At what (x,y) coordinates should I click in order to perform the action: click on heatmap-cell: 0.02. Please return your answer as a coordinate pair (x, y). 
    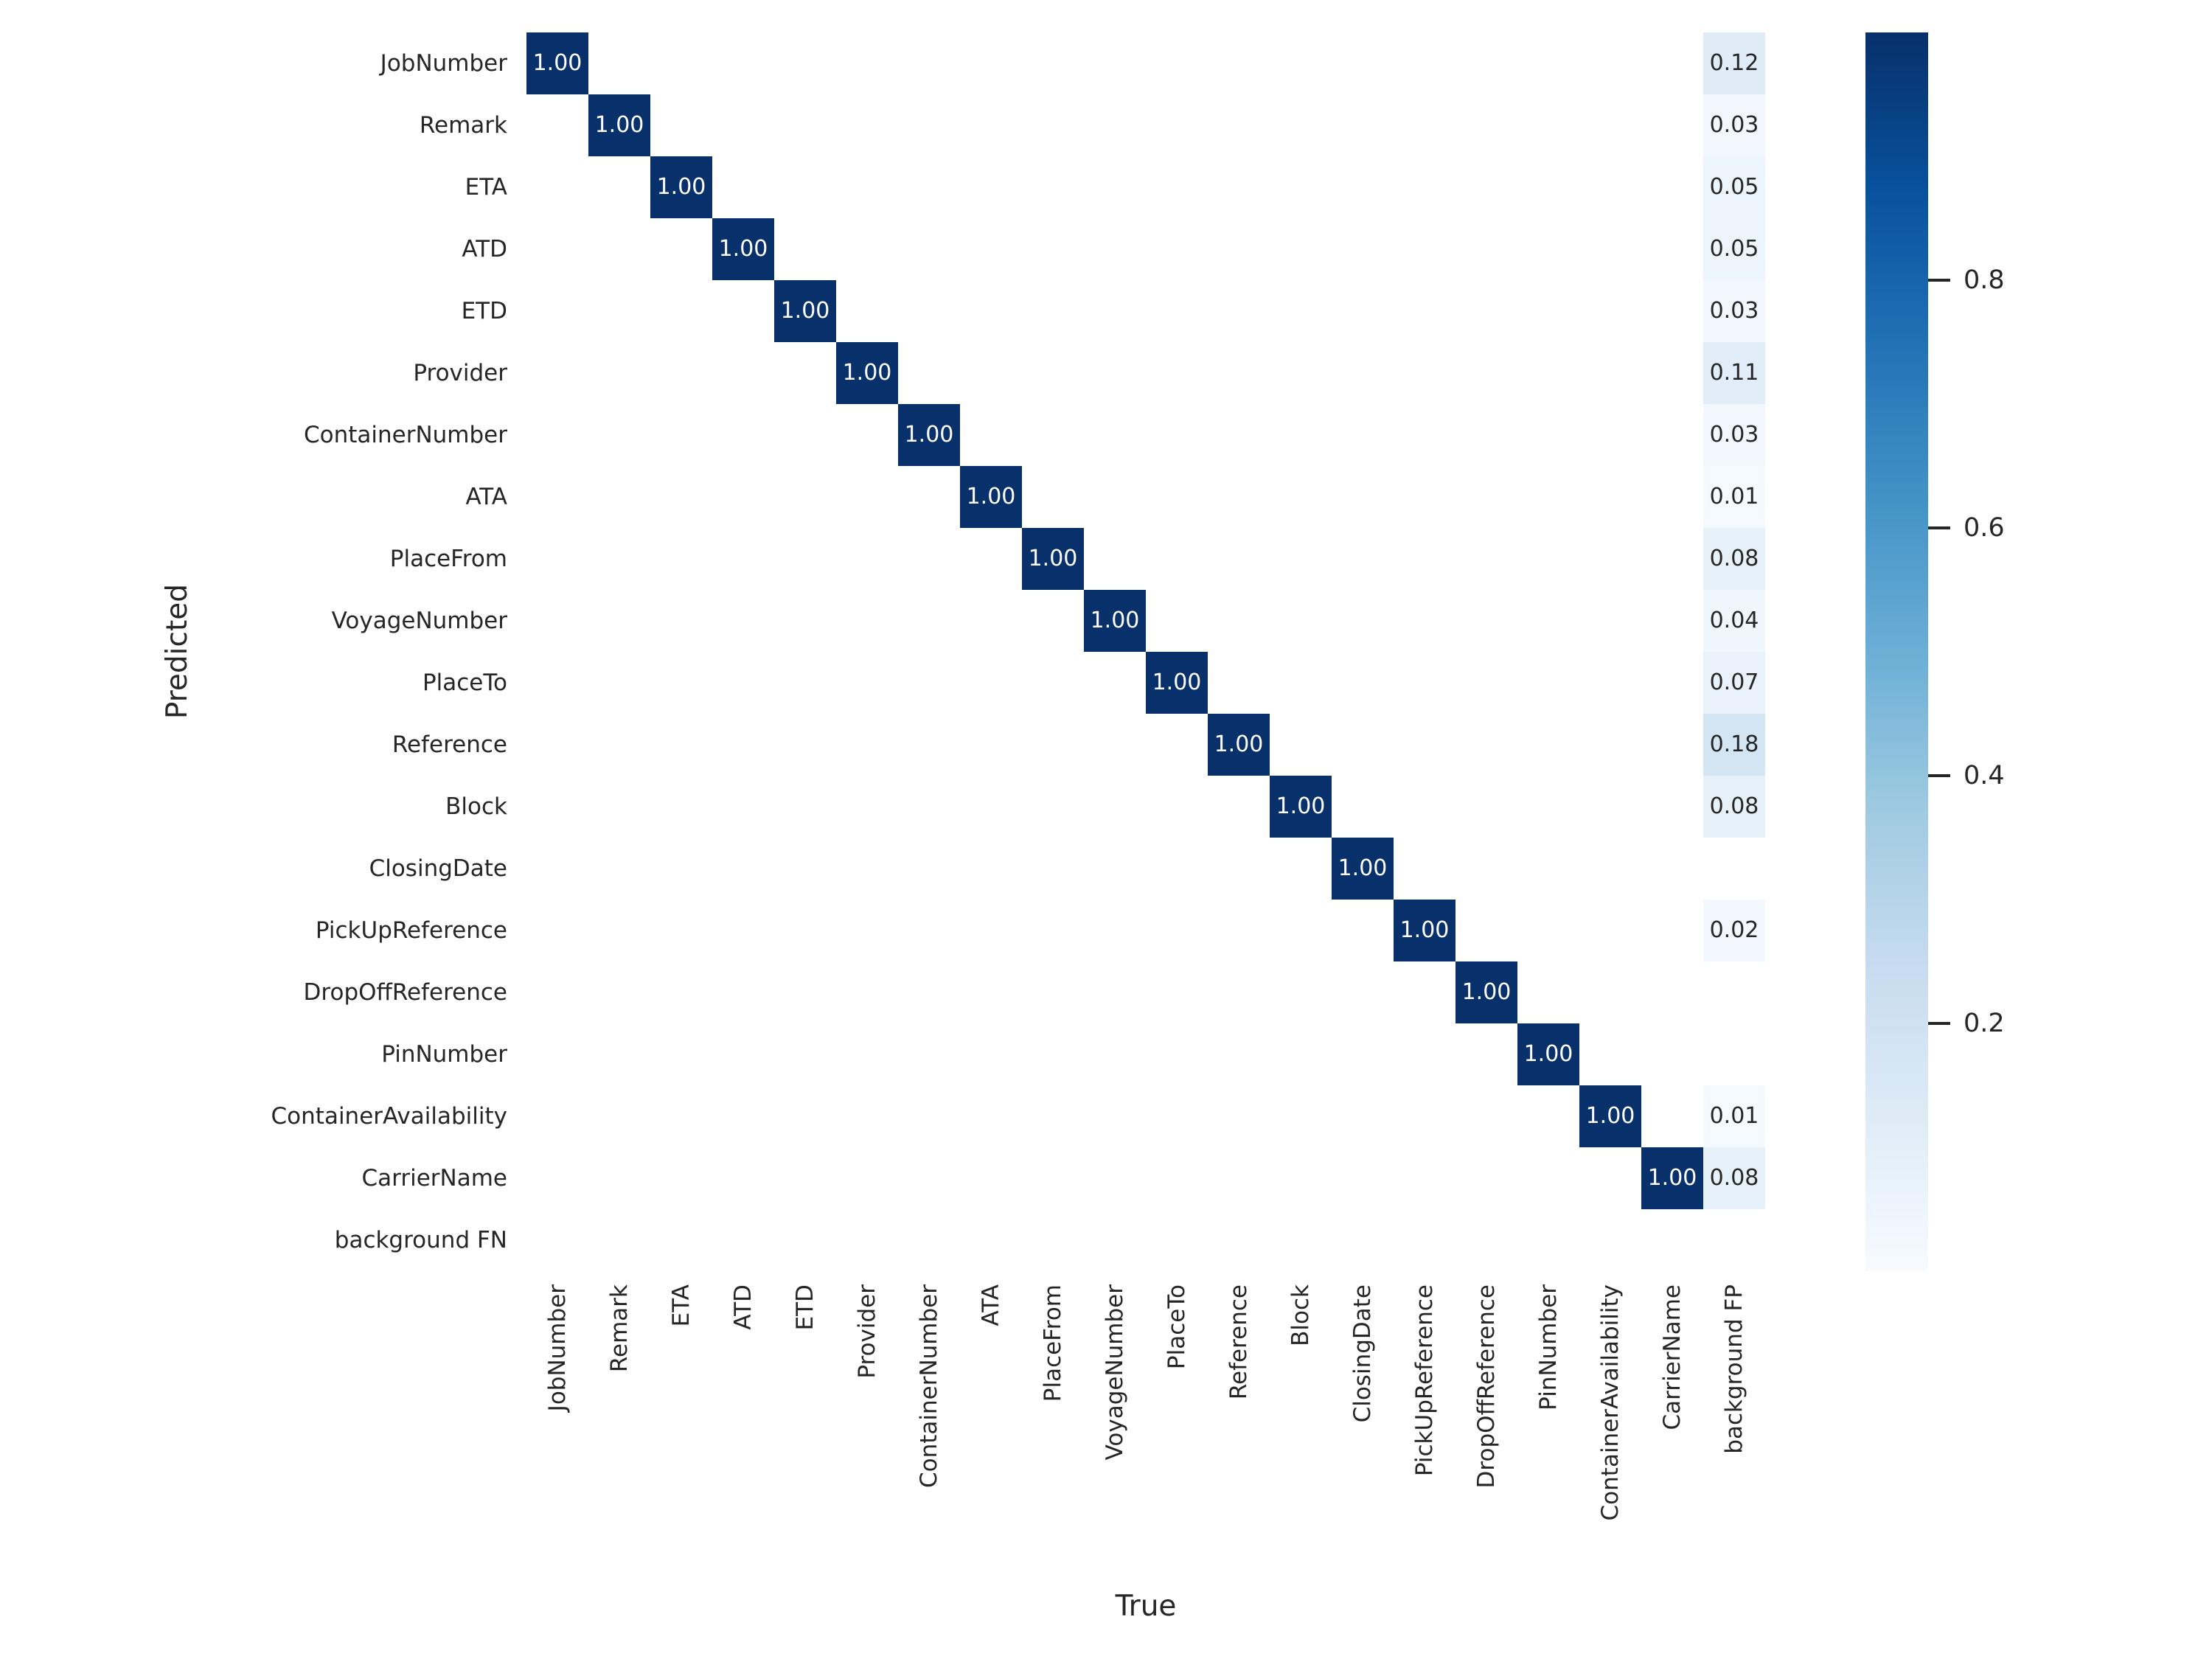
    Looking at the image, I should click on (1734, 930).